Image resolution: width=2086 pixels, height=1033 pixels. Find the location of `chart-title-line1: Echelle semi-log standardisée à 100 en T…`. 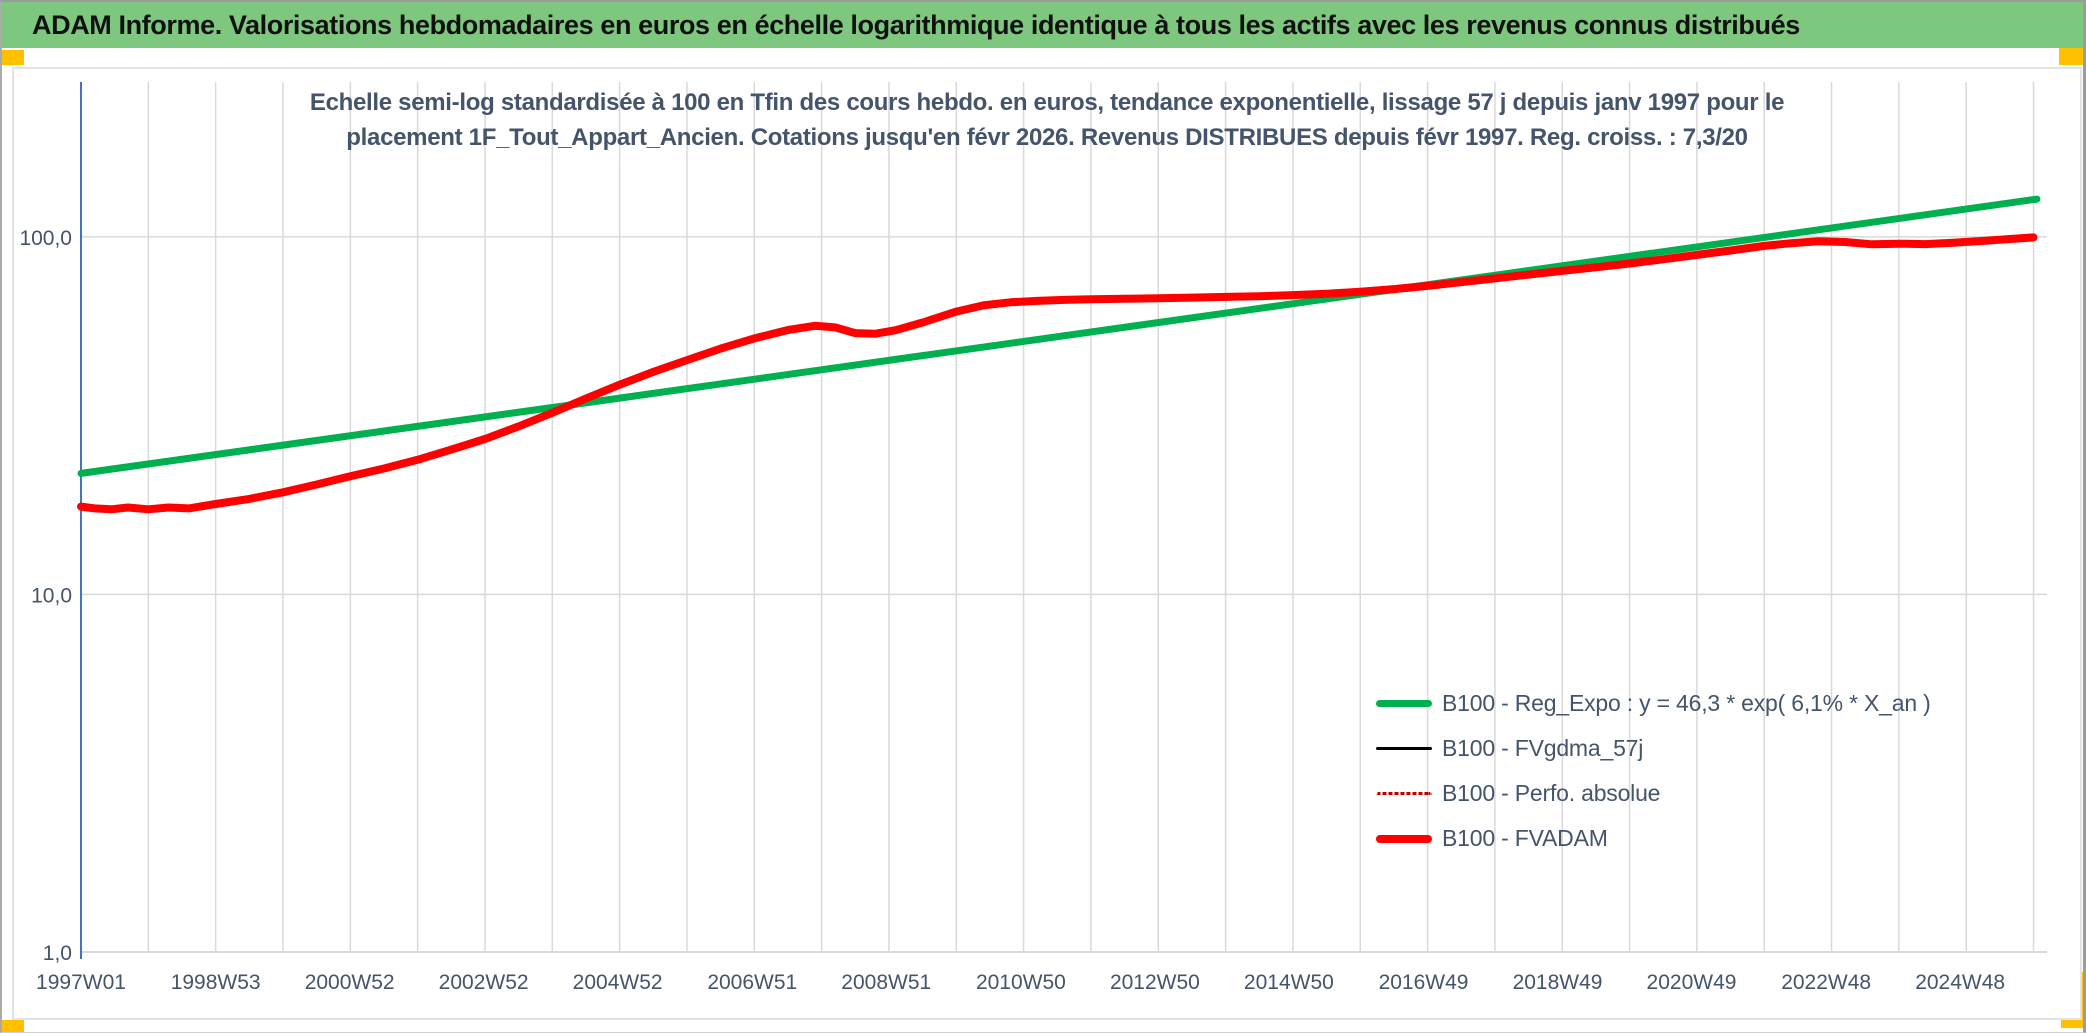

chart-title-line1: Echelle semi-log standardisée à 100 en T… is located at coordinates (1047, 102).